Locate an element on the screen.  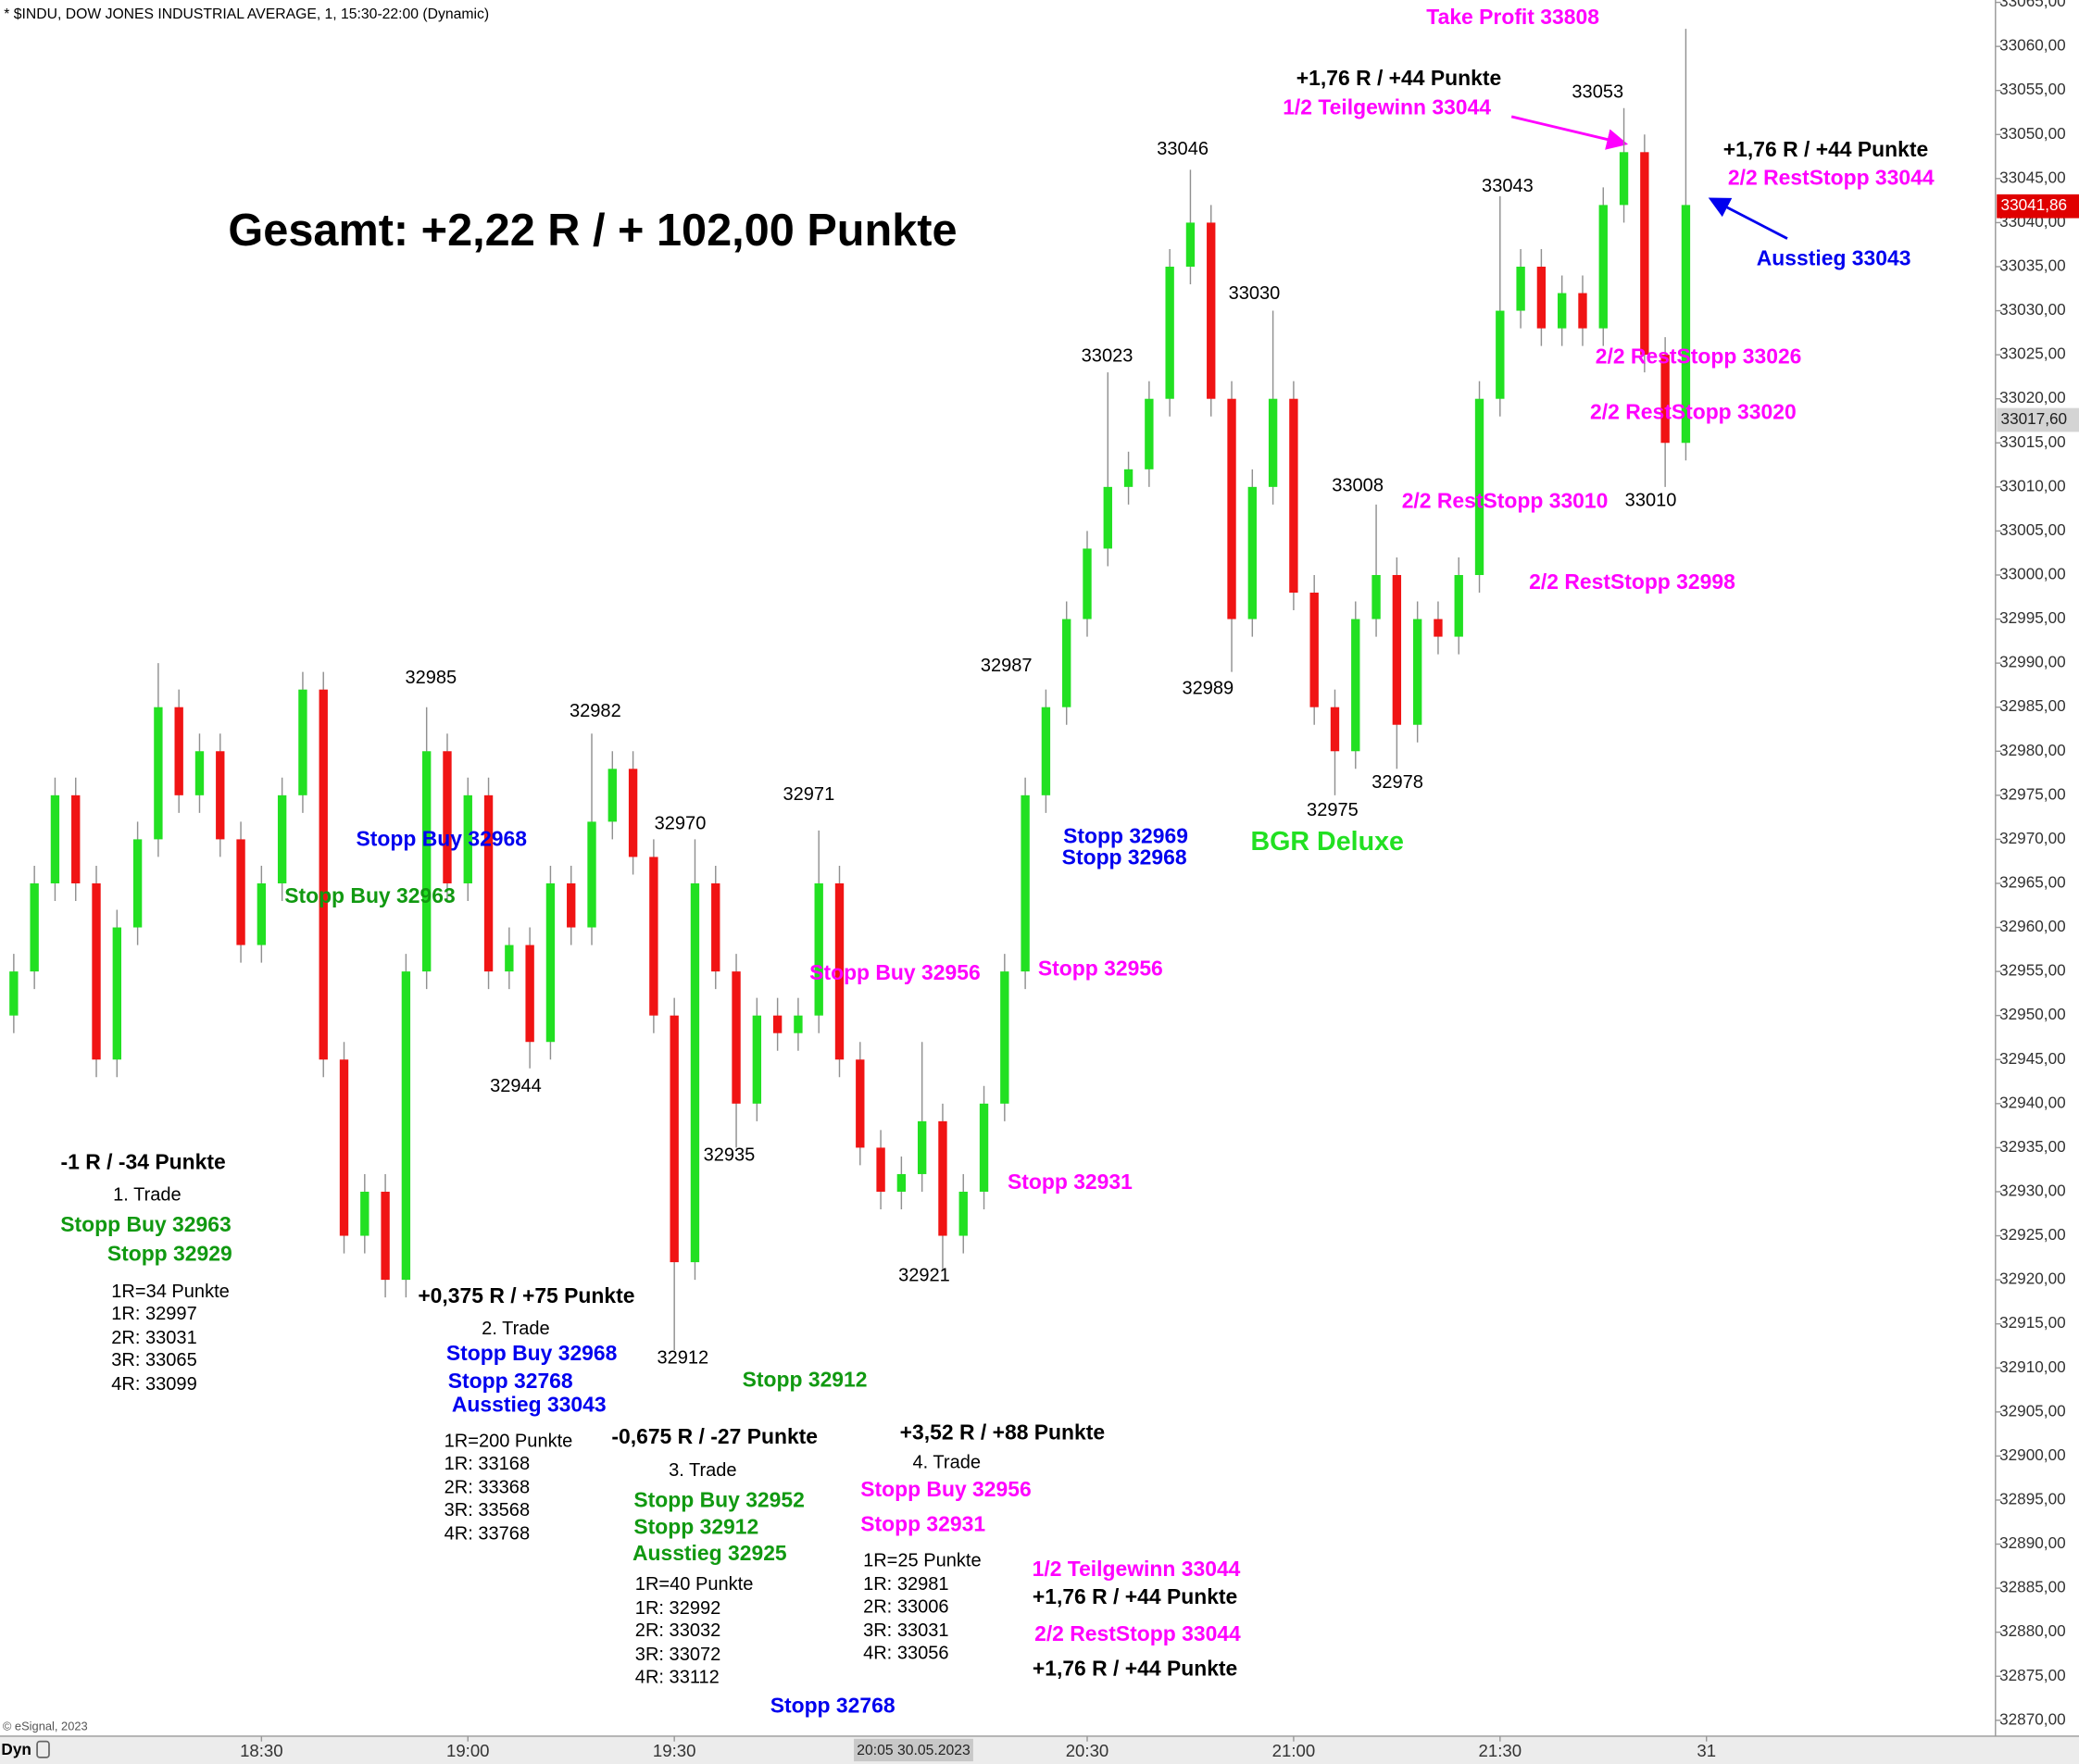
y-tick-label: 33025,00 is located at coordinates (2032, 354).